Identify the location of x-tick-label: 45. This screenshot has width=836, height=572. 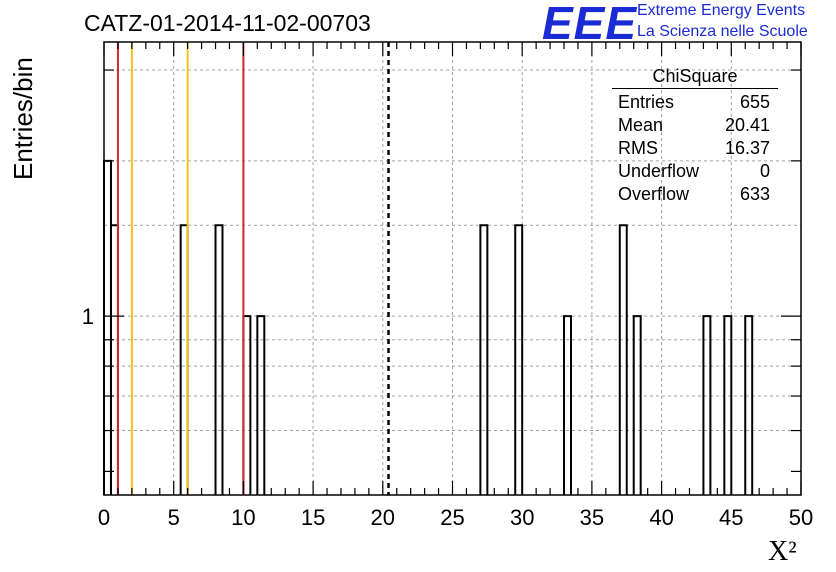
(731, 517).